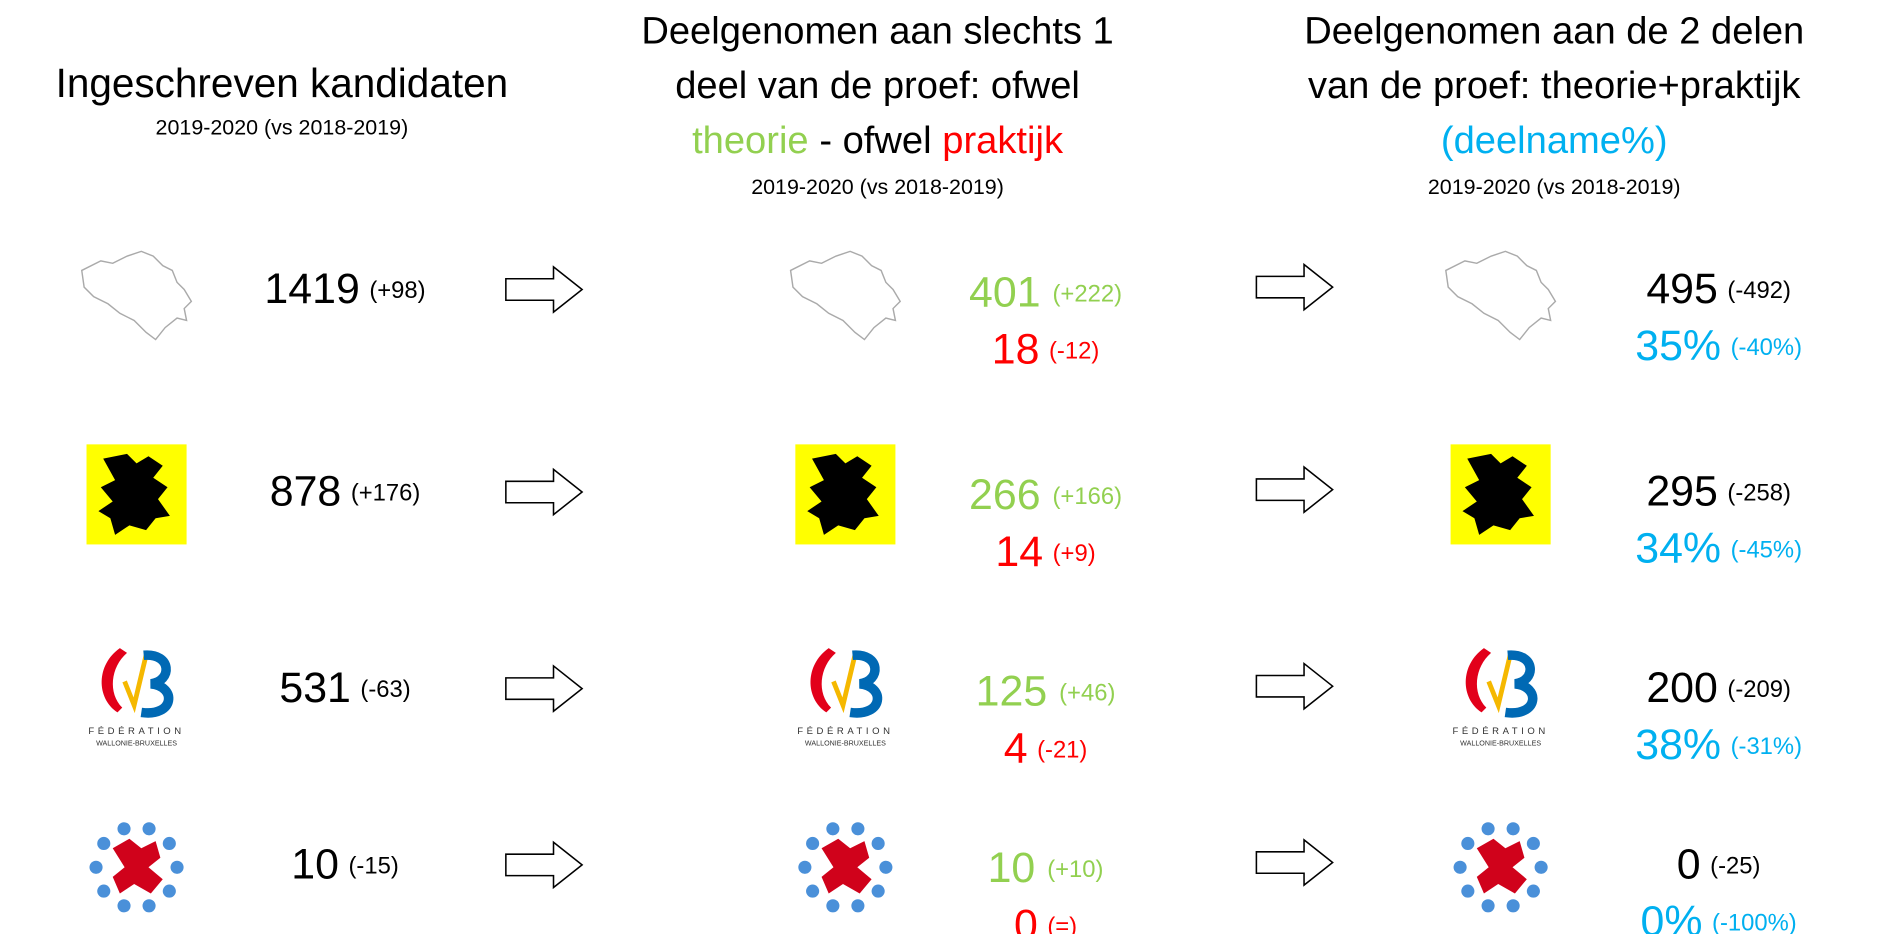  Describe the element at coordinates (386, 493) in the screenshot. I see `text-part: (+176)` at that location.